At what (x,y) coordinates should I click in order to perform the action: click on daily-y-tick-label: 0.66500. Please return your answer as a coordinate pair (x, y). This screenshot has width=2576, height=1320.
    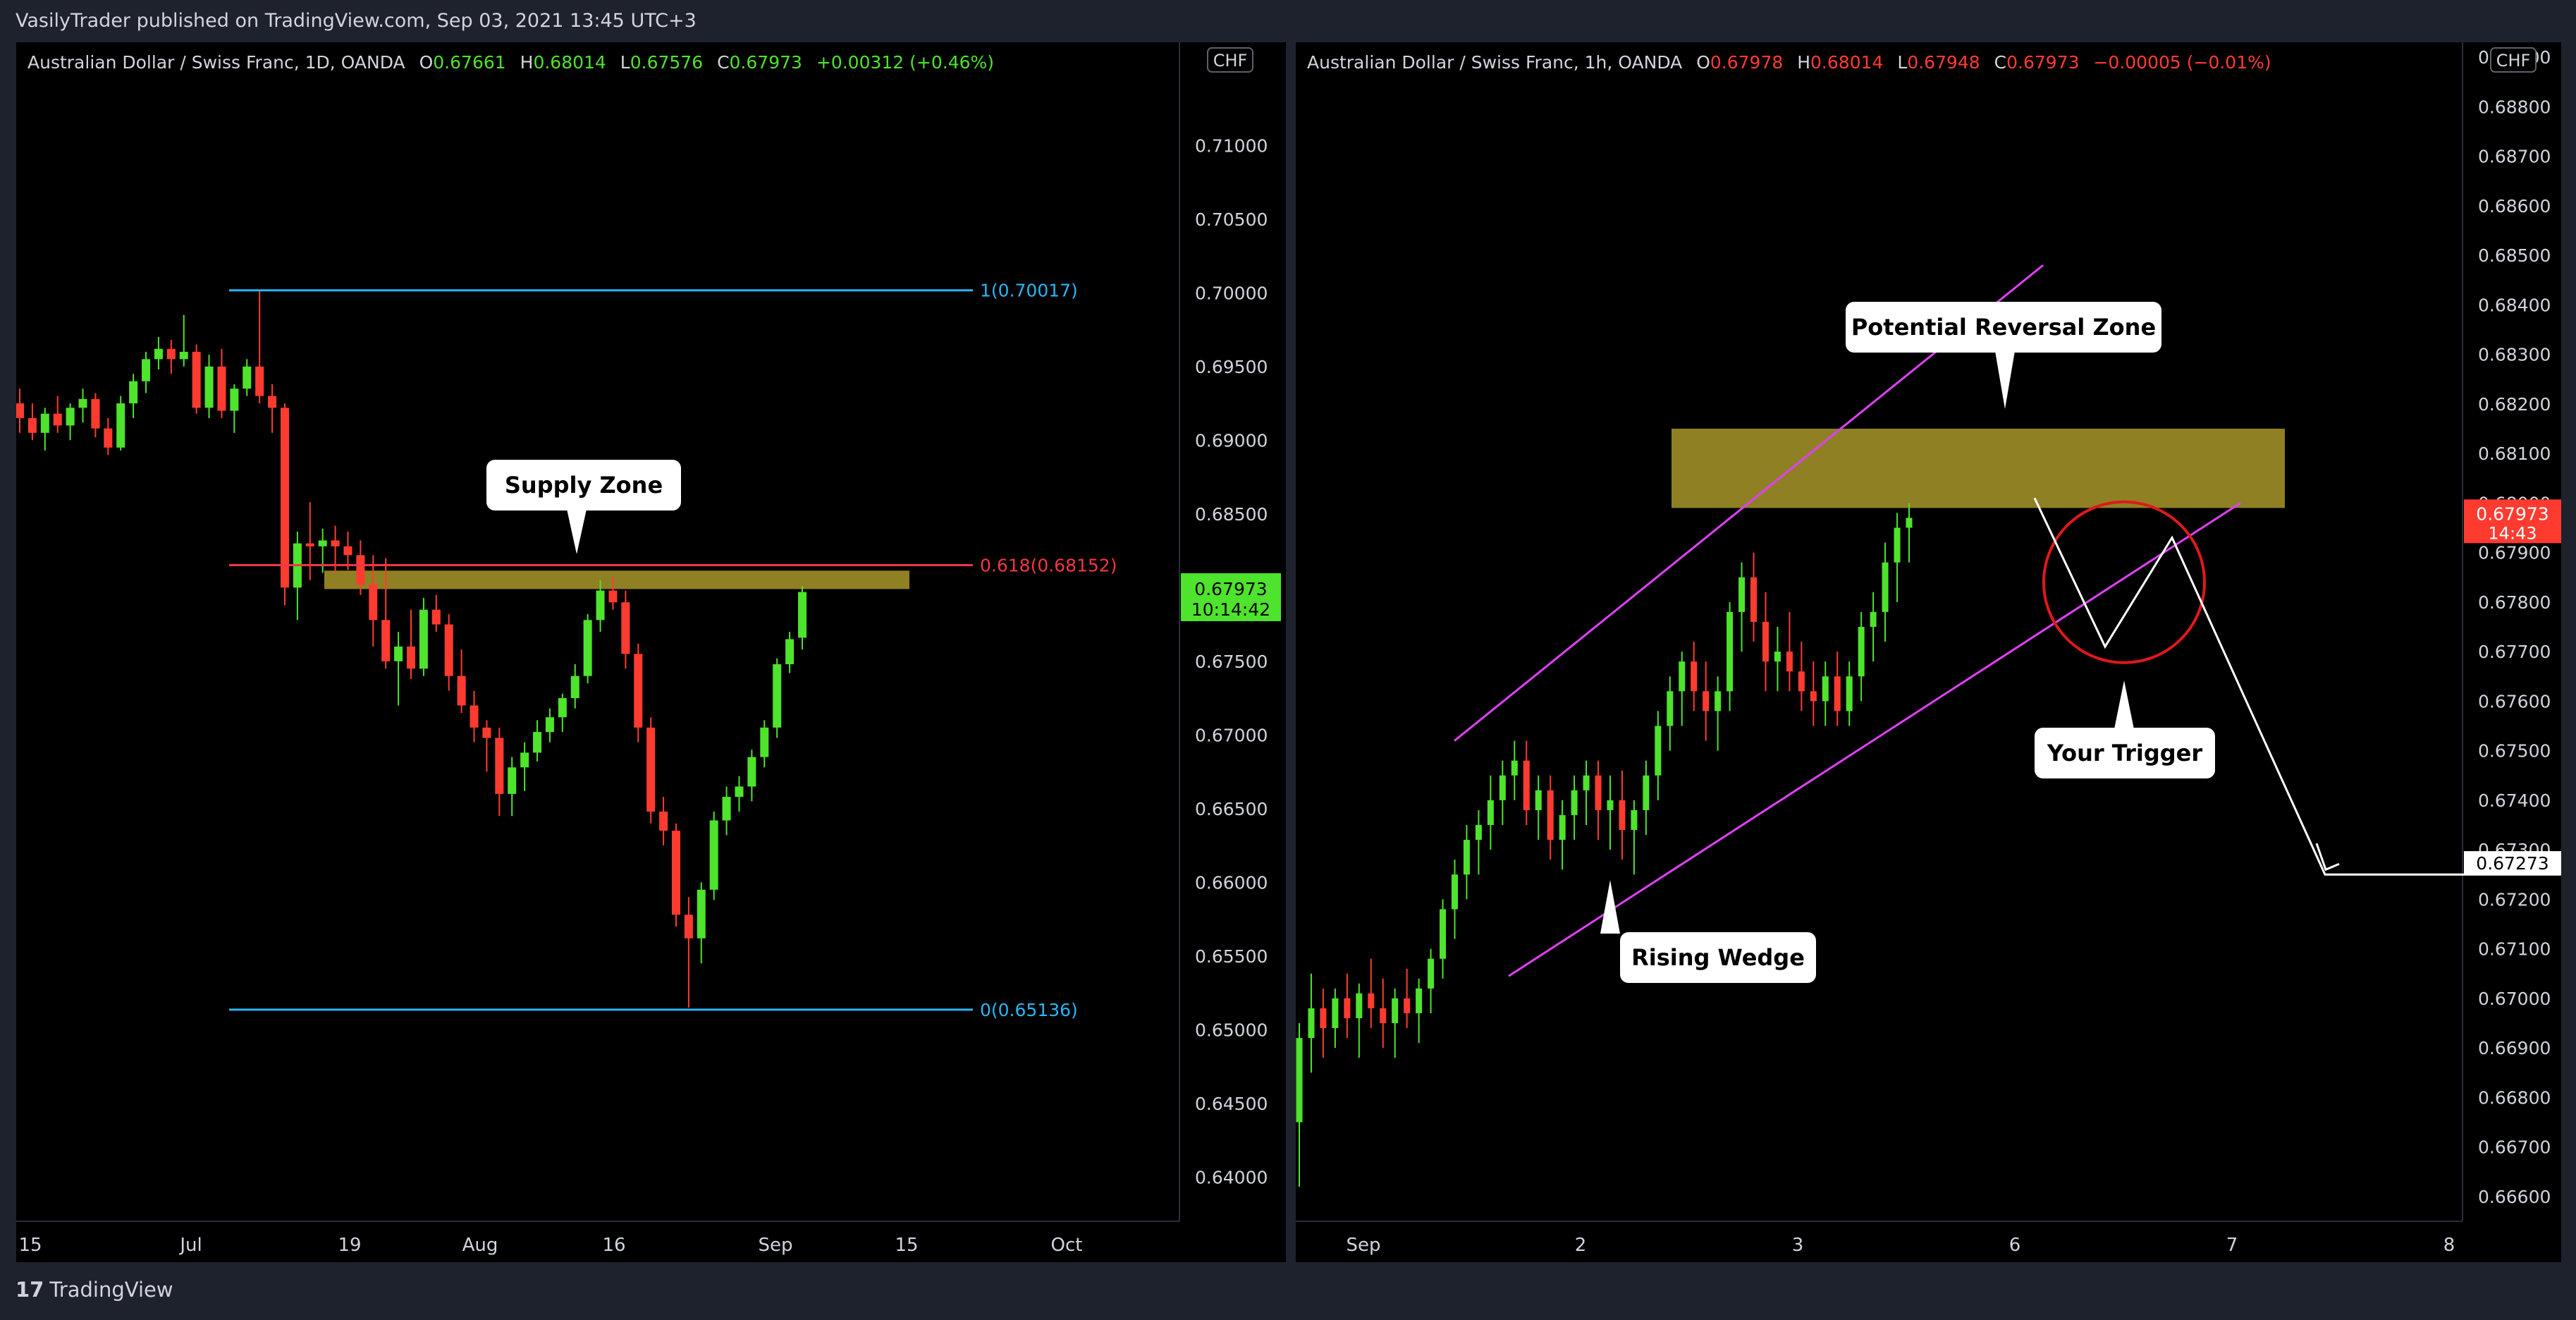
    Looking at the image, I should click on (1231, 809).